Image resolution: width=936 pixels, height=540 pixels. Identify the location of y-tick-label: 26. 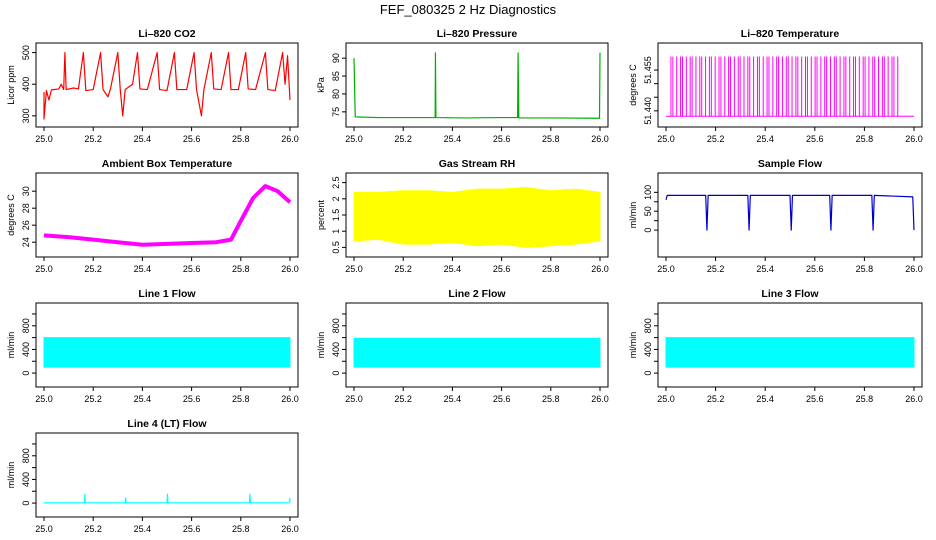
(26, 225).